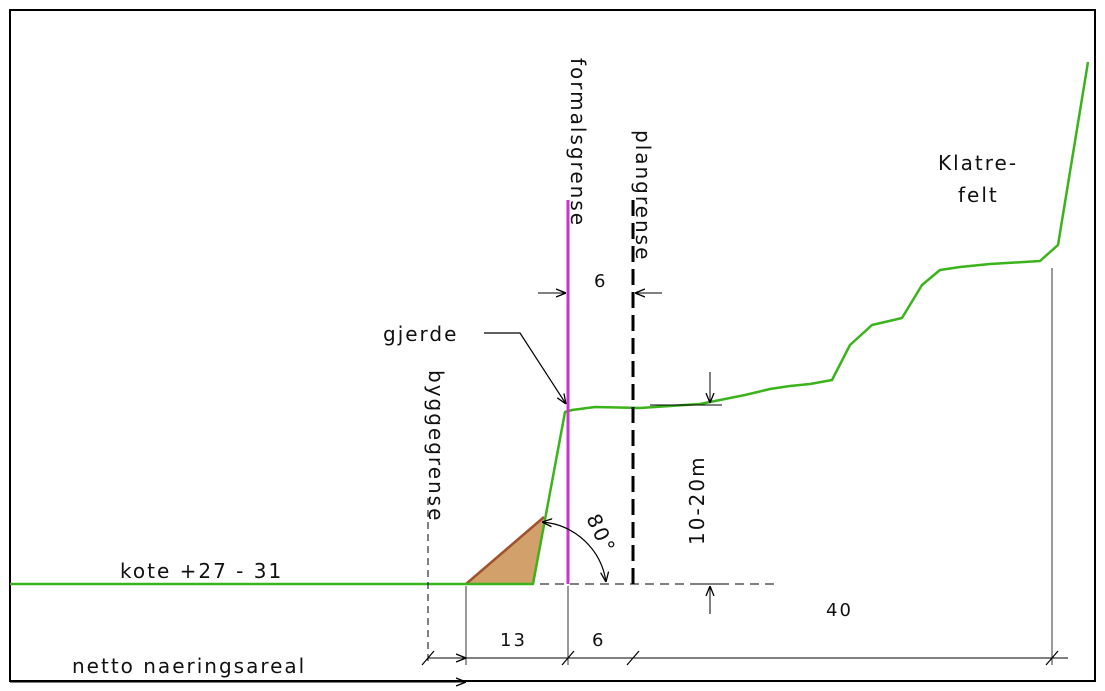 This screenshot has height=691, width=1105. I want to click on angle-label: 80°, so click(600, 534).